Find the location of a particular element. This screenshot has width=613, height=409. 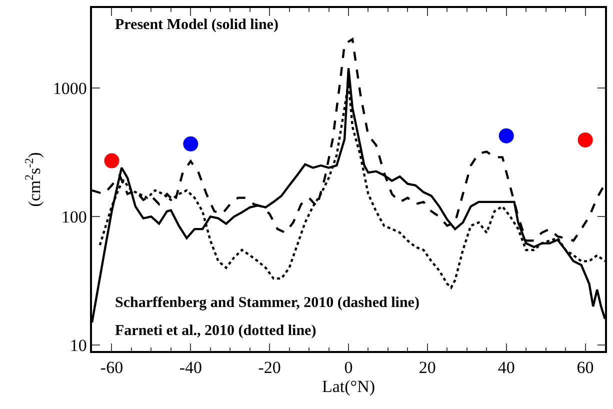

x-tick-label: 40 is located at coordinates (506, 368).